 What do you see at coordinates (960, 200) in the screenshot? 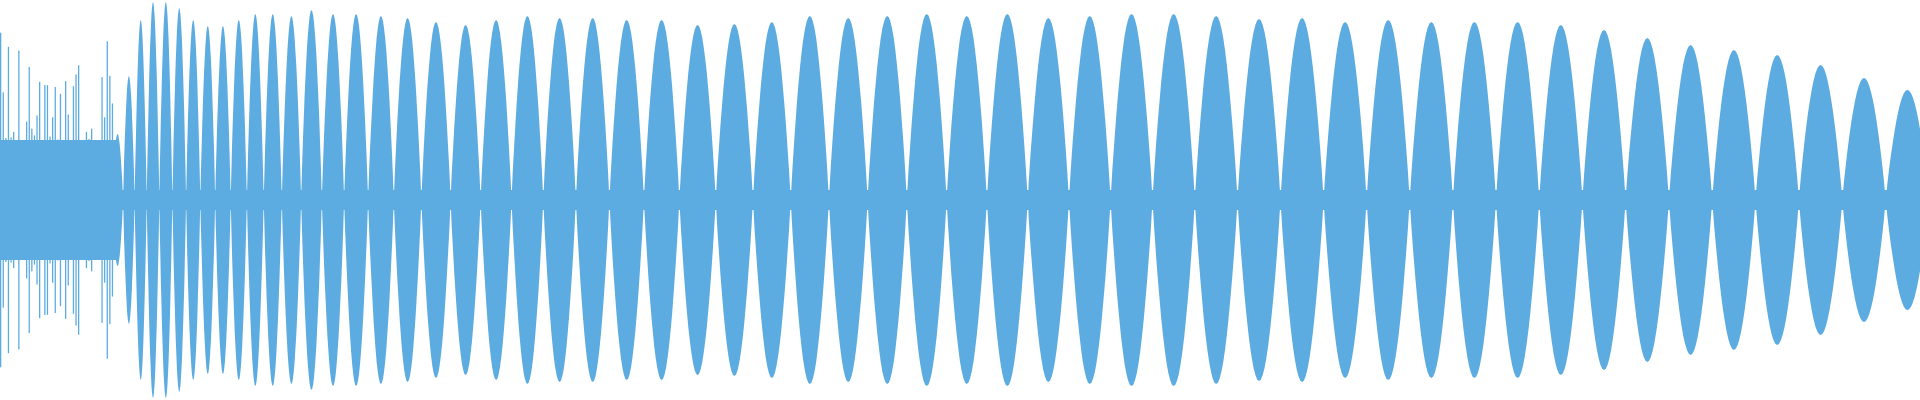
I see `waveform-baseline` at bounding box center [960, 200].